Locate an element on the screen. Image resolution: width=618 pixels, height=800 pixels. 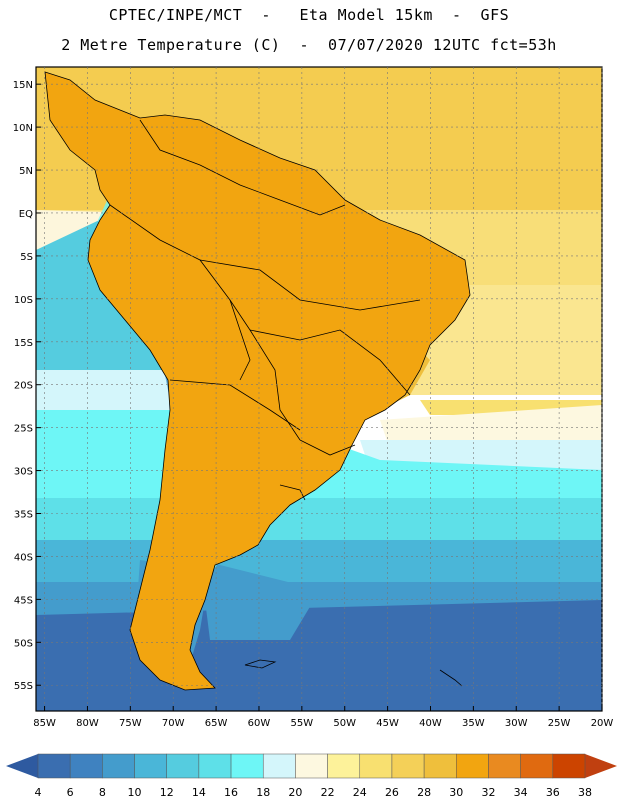
colorbar-label: 26 is located at coordinates (392, 792).